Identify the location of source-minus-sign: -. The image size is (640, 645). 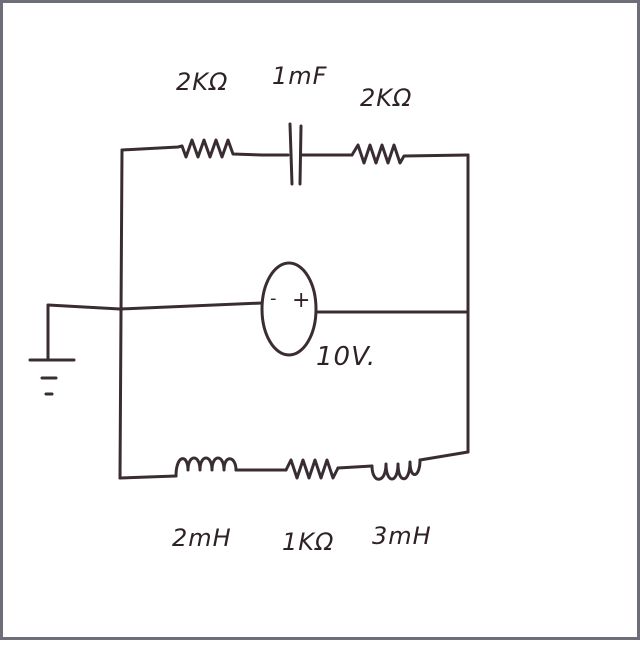
(274, 298).